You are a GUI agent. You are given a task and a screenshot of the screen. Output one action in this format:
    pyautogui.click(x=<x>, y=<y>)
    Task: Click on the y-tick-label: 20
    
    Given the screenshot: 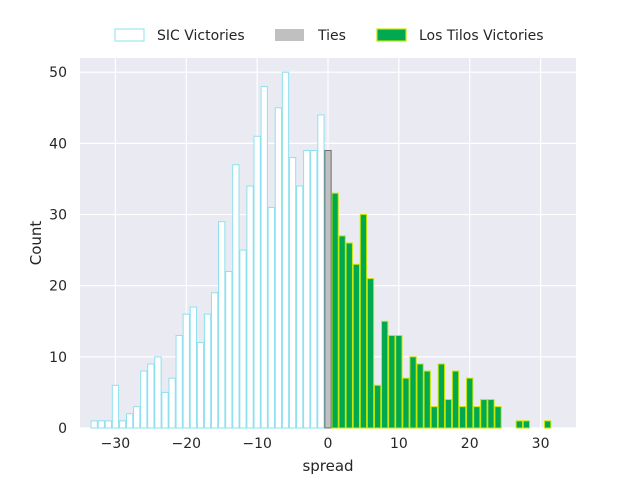 What is the action you would take?
    pyautogui.click(x=58, y=287)
    